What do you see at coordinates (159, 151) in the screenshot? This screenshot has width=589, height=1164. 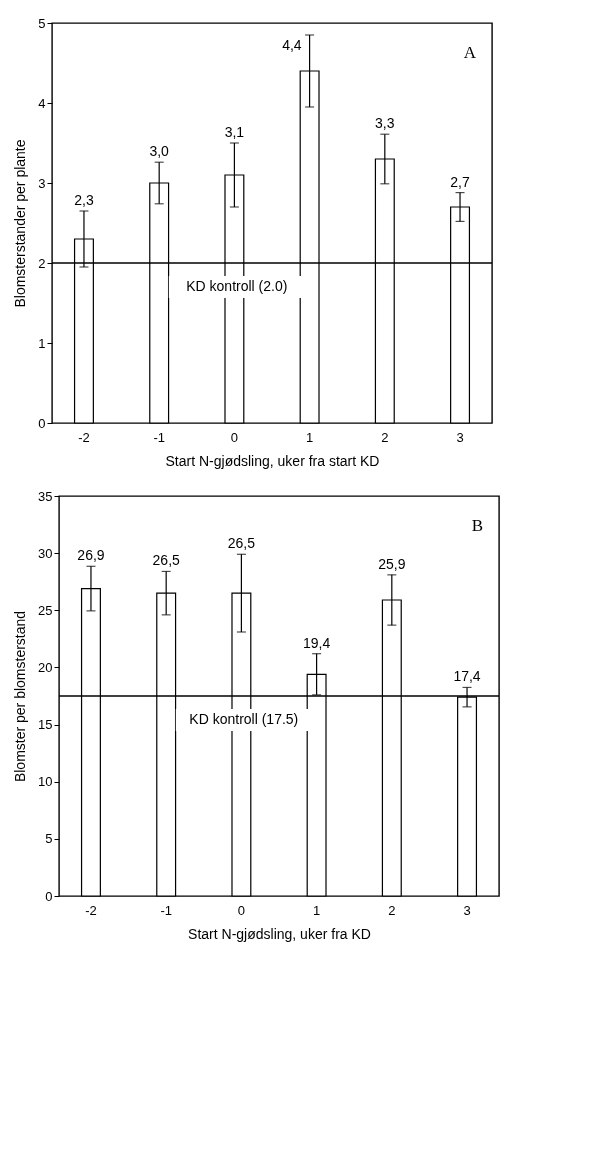 I see `data-label: 3,0` at bounding box center [159, 151].